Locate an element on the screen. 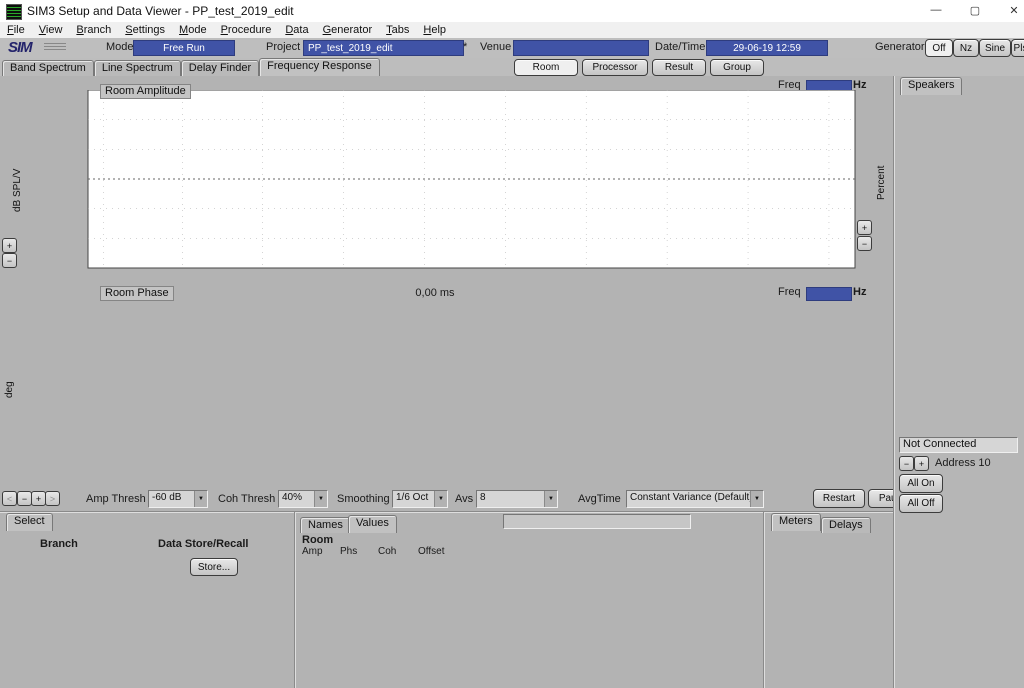  sim-logo-lines-icon is located at coordinates (55, 47).